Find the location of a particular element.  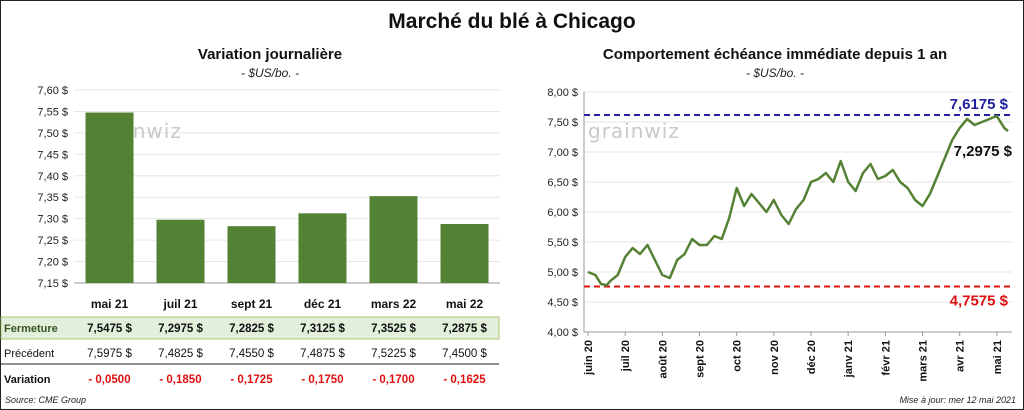

y-tick-label: 5,50 $ is located at coordinates (562, 243).